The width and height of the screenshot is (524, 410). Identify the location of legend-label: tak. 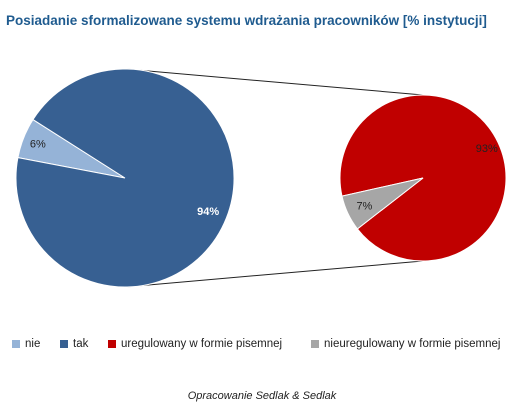
(81, 344).